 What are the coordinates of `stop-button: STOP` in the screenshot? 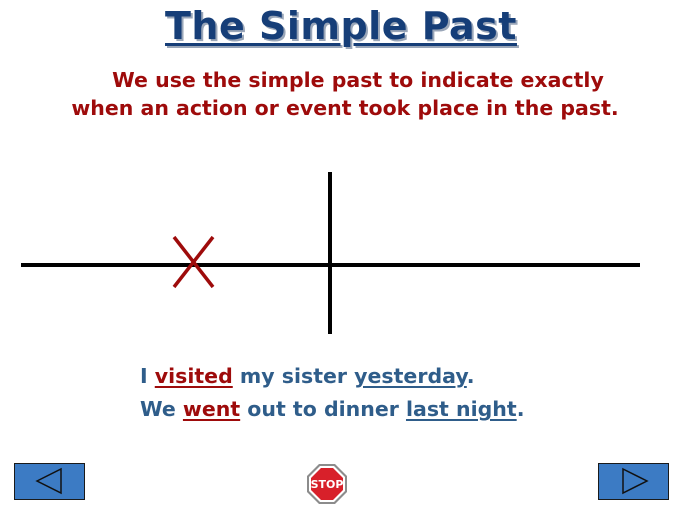 It's located at (327, 484).